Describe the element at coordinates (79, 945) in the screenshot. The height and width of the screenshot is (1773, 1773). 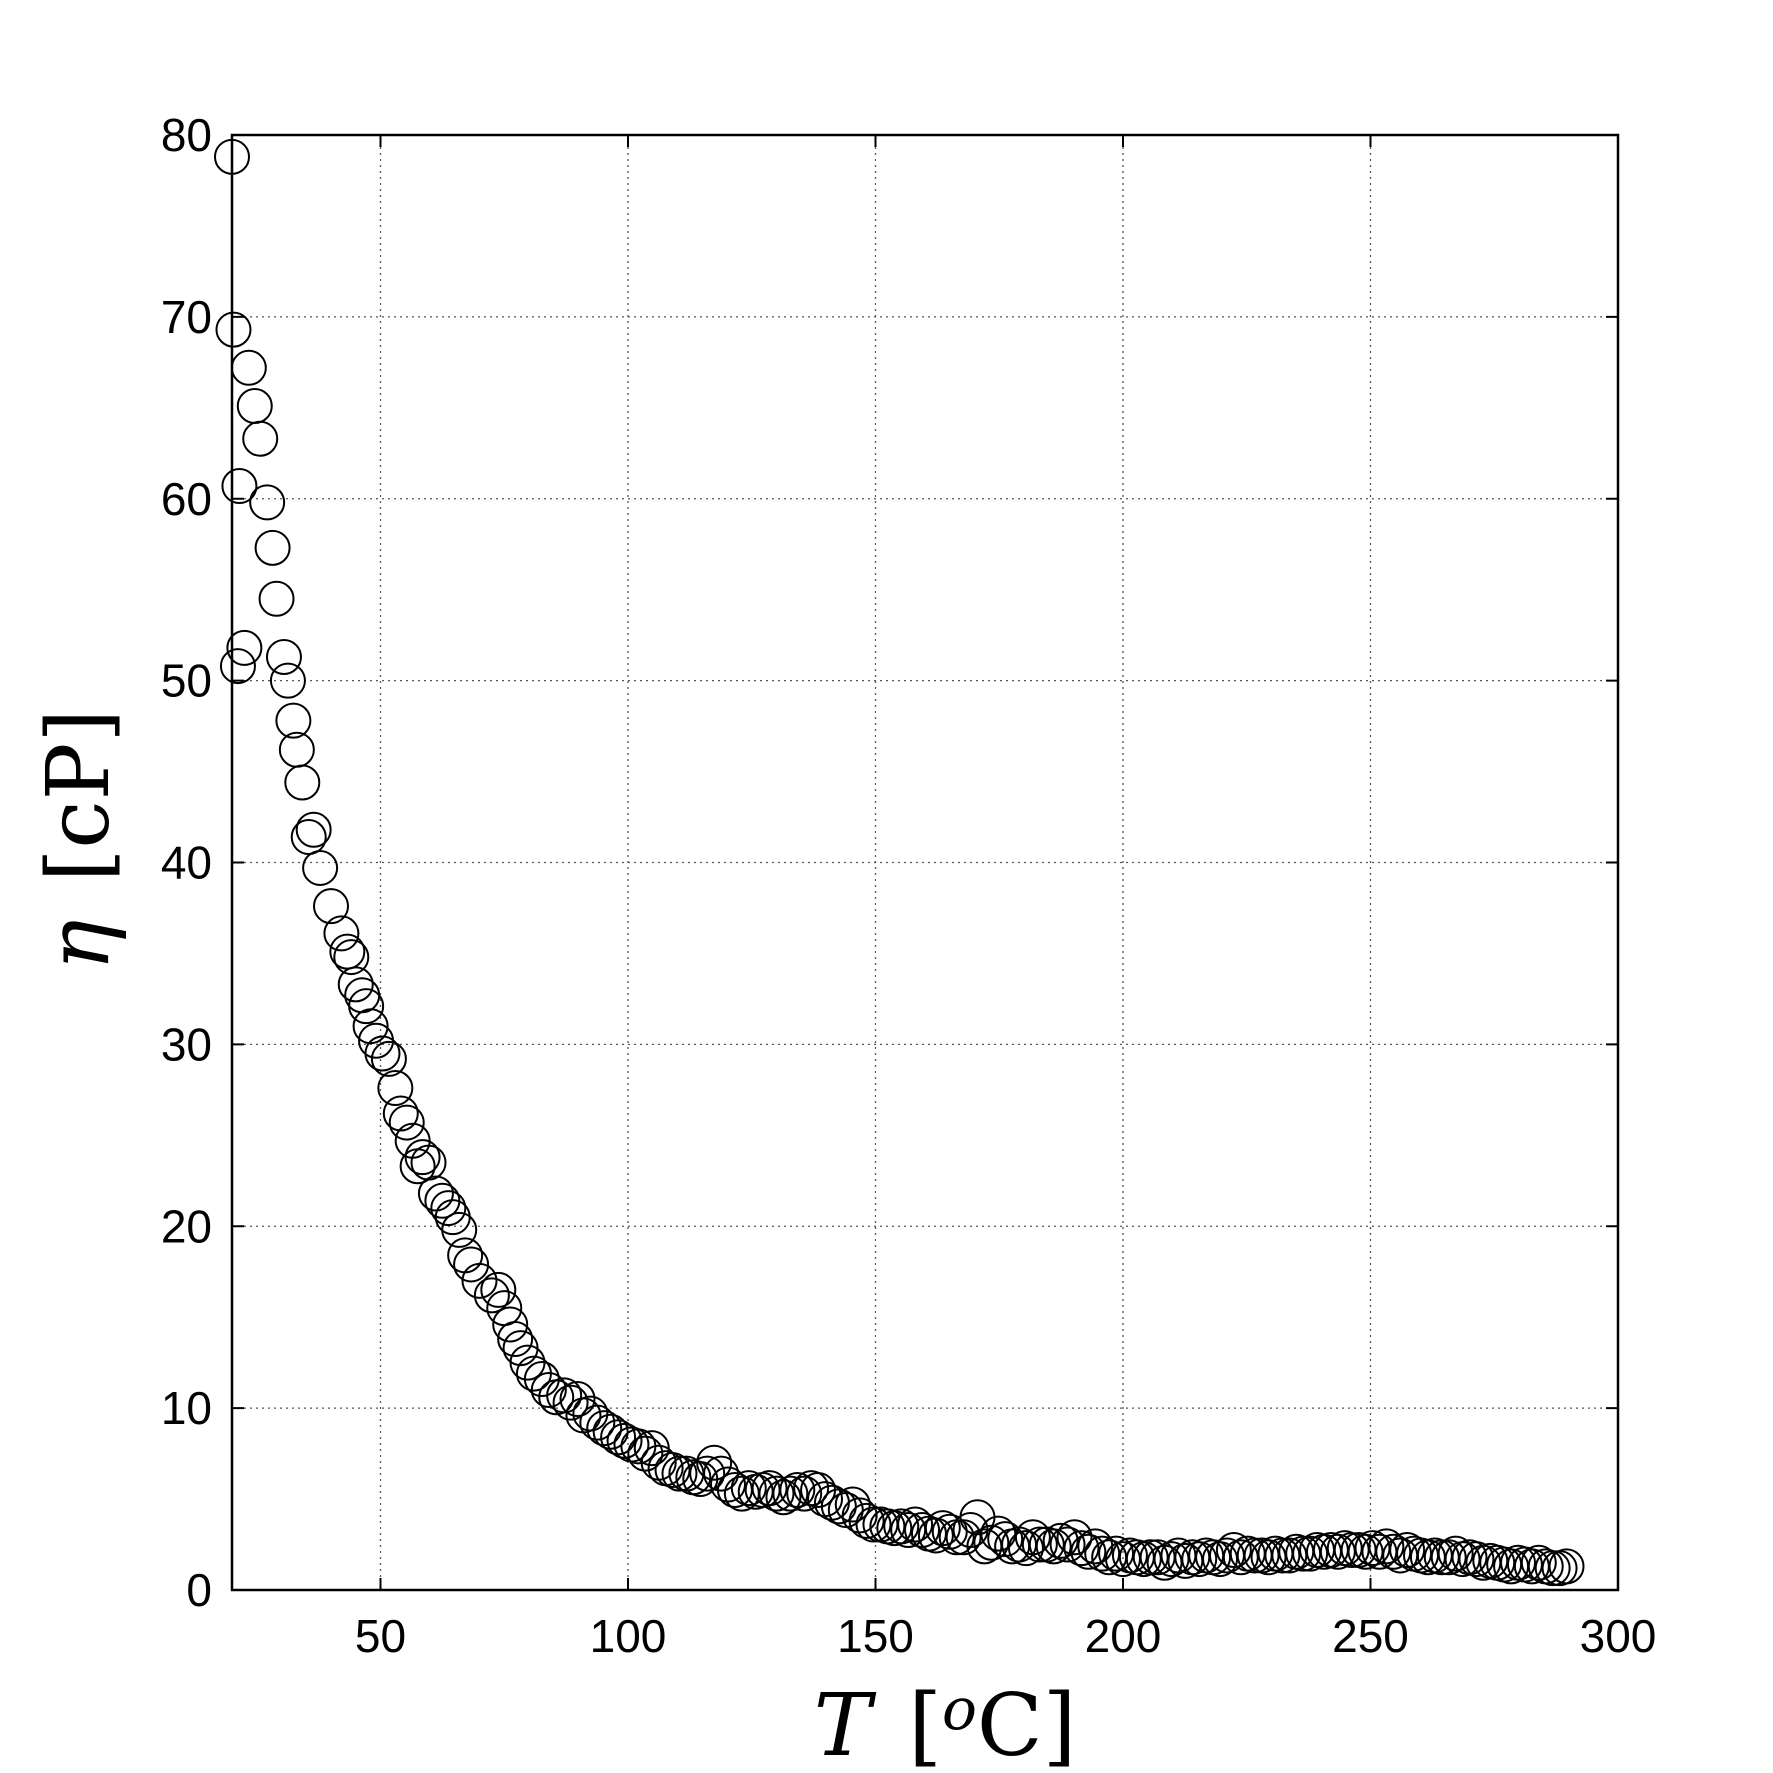
I see `y-axis-symbol: η` at that location.